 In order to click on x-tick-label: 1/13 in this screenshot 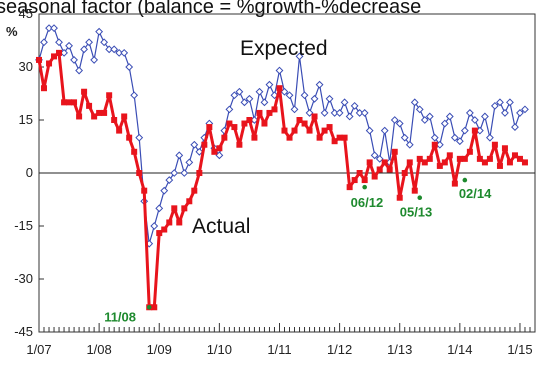, I will do `click(399, 349)`.